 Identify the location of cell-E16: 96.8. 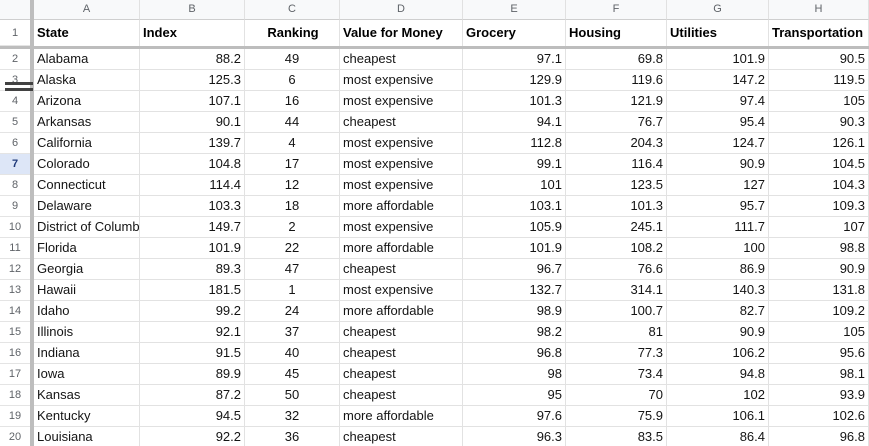
(514, 353).